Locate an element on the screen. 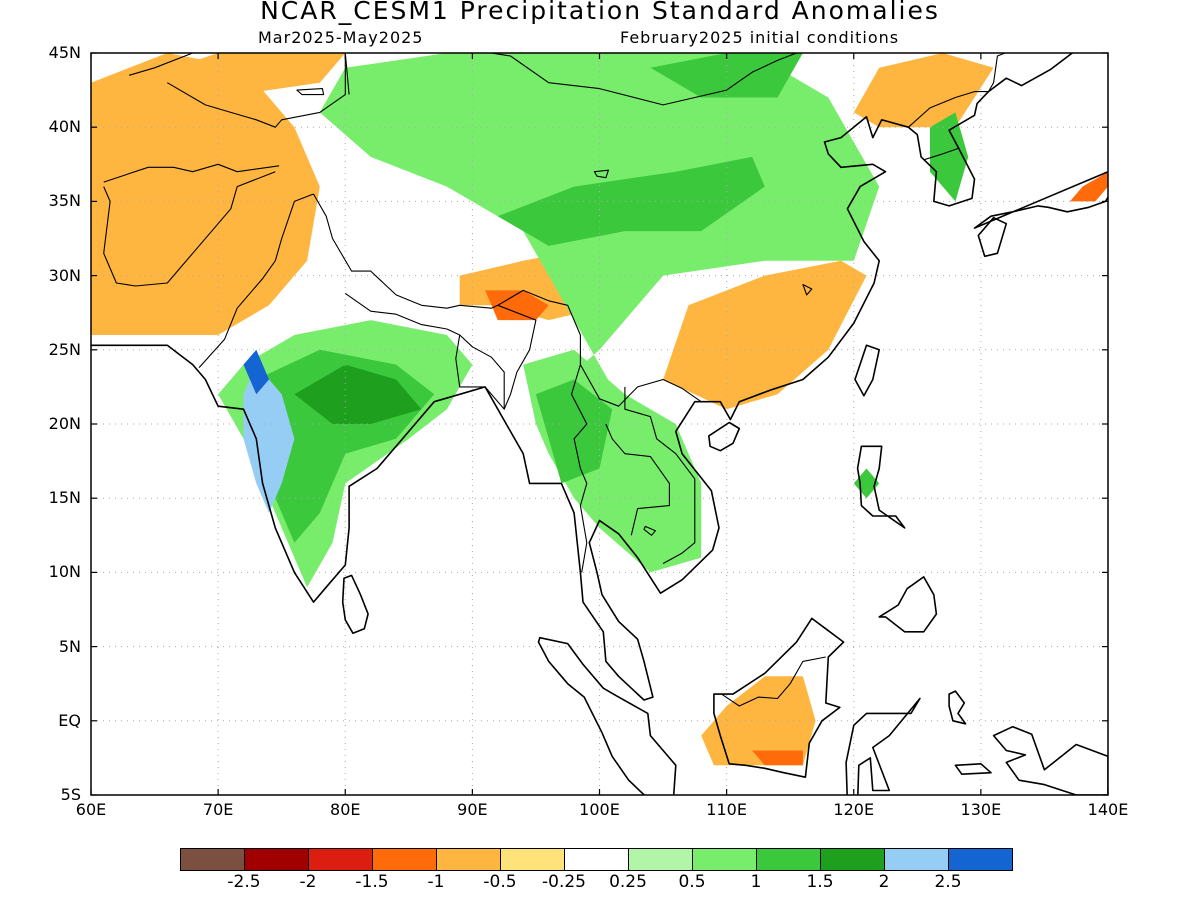 This screenshot has height=900, width=1200. color-legend is located at coordinates (596, 859).